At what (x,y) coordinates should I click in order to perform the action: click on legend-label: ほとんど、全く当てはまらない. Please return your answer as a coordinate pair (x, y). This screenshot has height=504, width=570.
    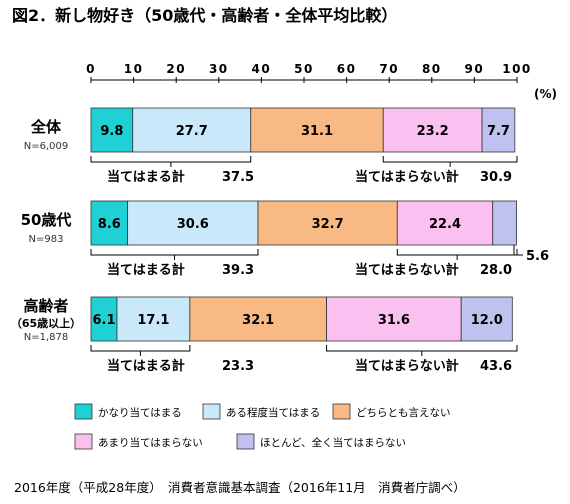
    Looking at the image, I should click on (333, 442).